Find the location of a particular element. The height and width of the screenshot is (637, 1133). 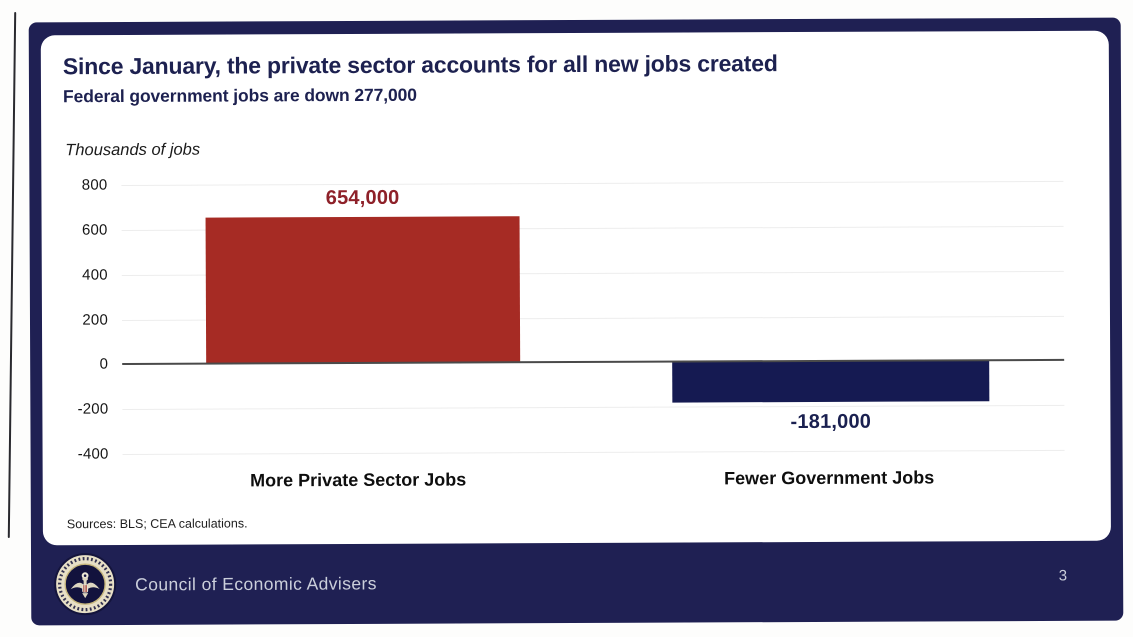

y-tick-label: -400 is located at coordinates (93, 454).